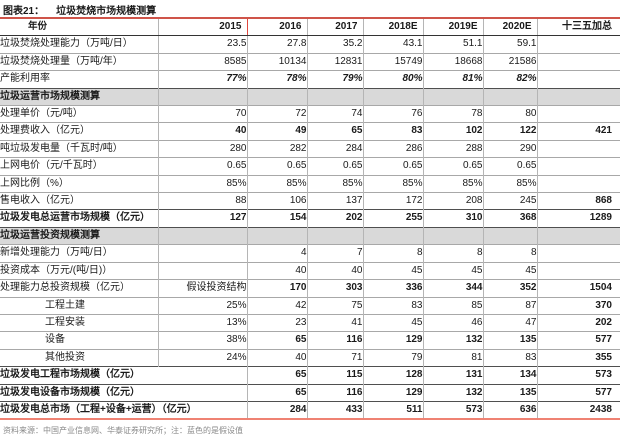  What do you see at coordinates (510, 305) in the screenshot?
I see `value-cell: 87` at bounding box center [510, 305].